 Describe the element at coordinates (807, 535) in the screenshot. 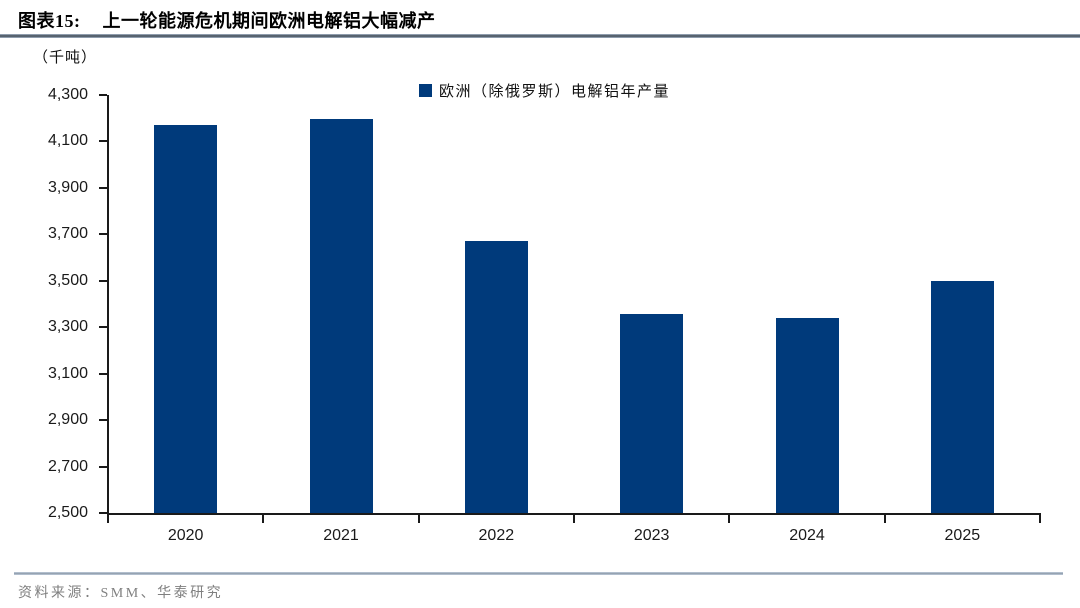

I see `x-axis-label: 2024` at that location.